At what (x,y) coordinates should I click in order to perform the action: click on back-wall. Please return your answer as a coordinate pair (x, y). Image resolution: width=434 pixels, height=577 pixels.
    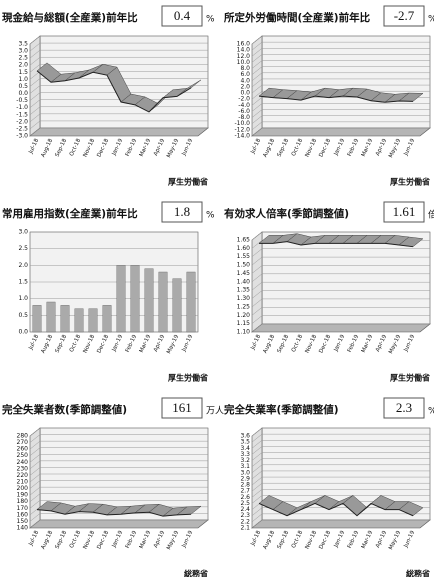
    Looking at the image, I should click on (346, 82).